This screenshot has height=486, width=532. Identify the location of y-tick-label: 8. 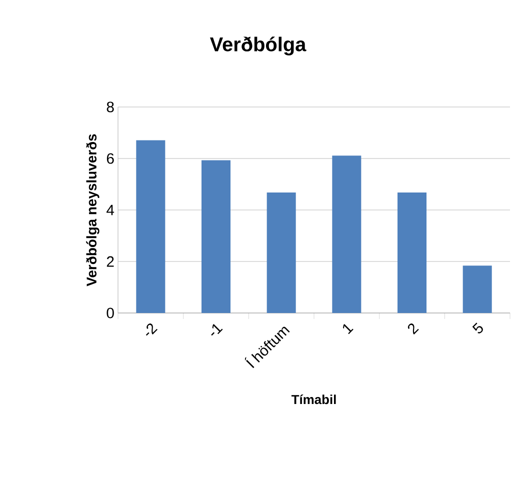
(110, 107).